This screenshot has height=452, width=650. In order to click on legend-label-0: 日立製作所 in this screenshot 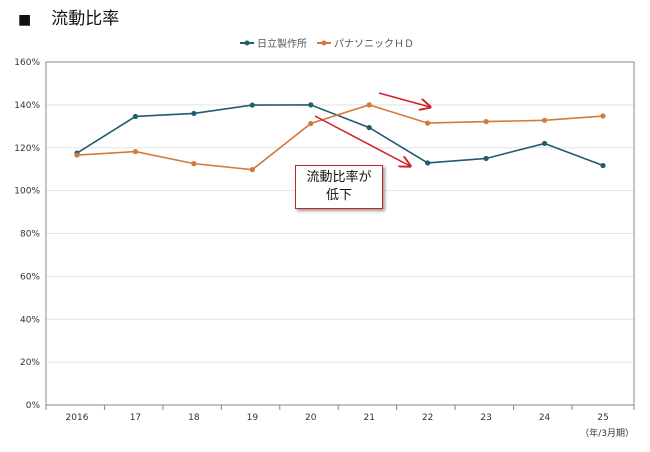, I will do `click(282, 43)`.